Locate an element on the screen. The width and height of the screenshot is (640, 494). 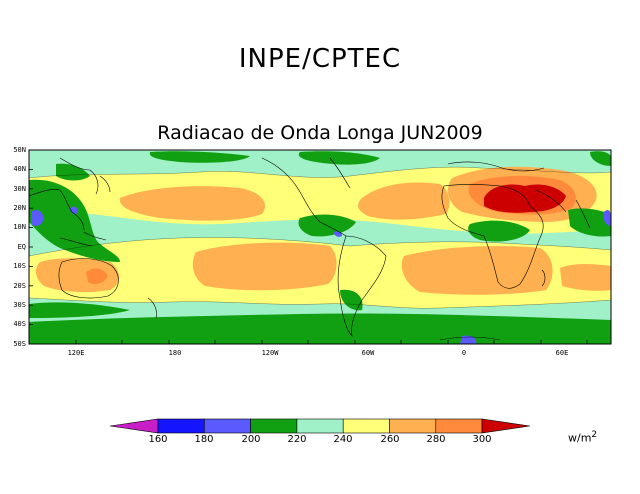
lon-label-60e: 60E is located at coordinates (562, 353).